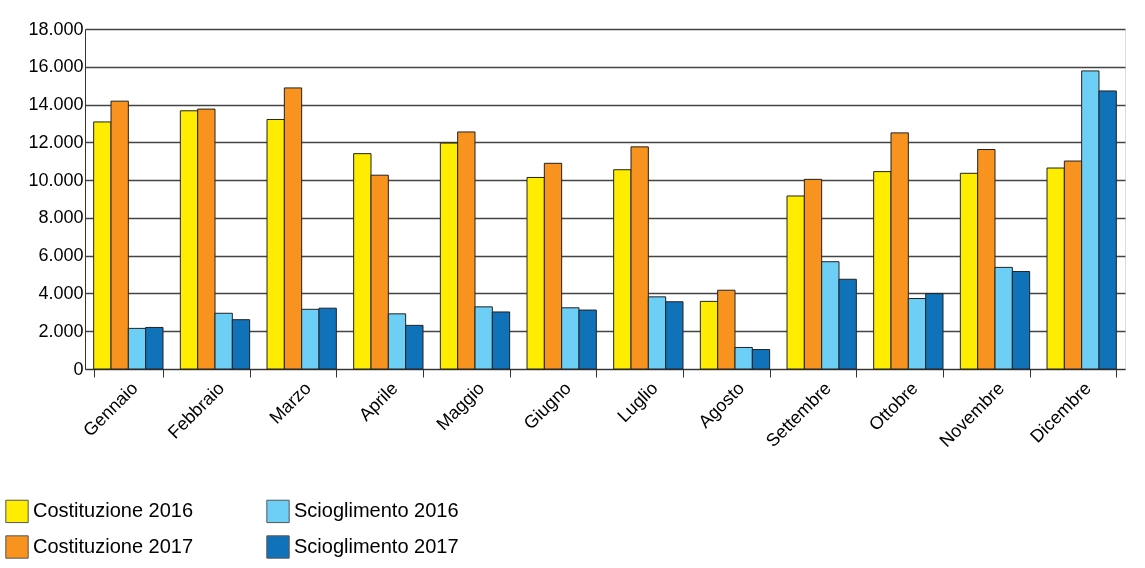 The image size is (1145, 568). What do you see at coordinates (56, 104) in the screenshot?
I see `y-tick-label: 14.000` at bounding box center [56, 104].